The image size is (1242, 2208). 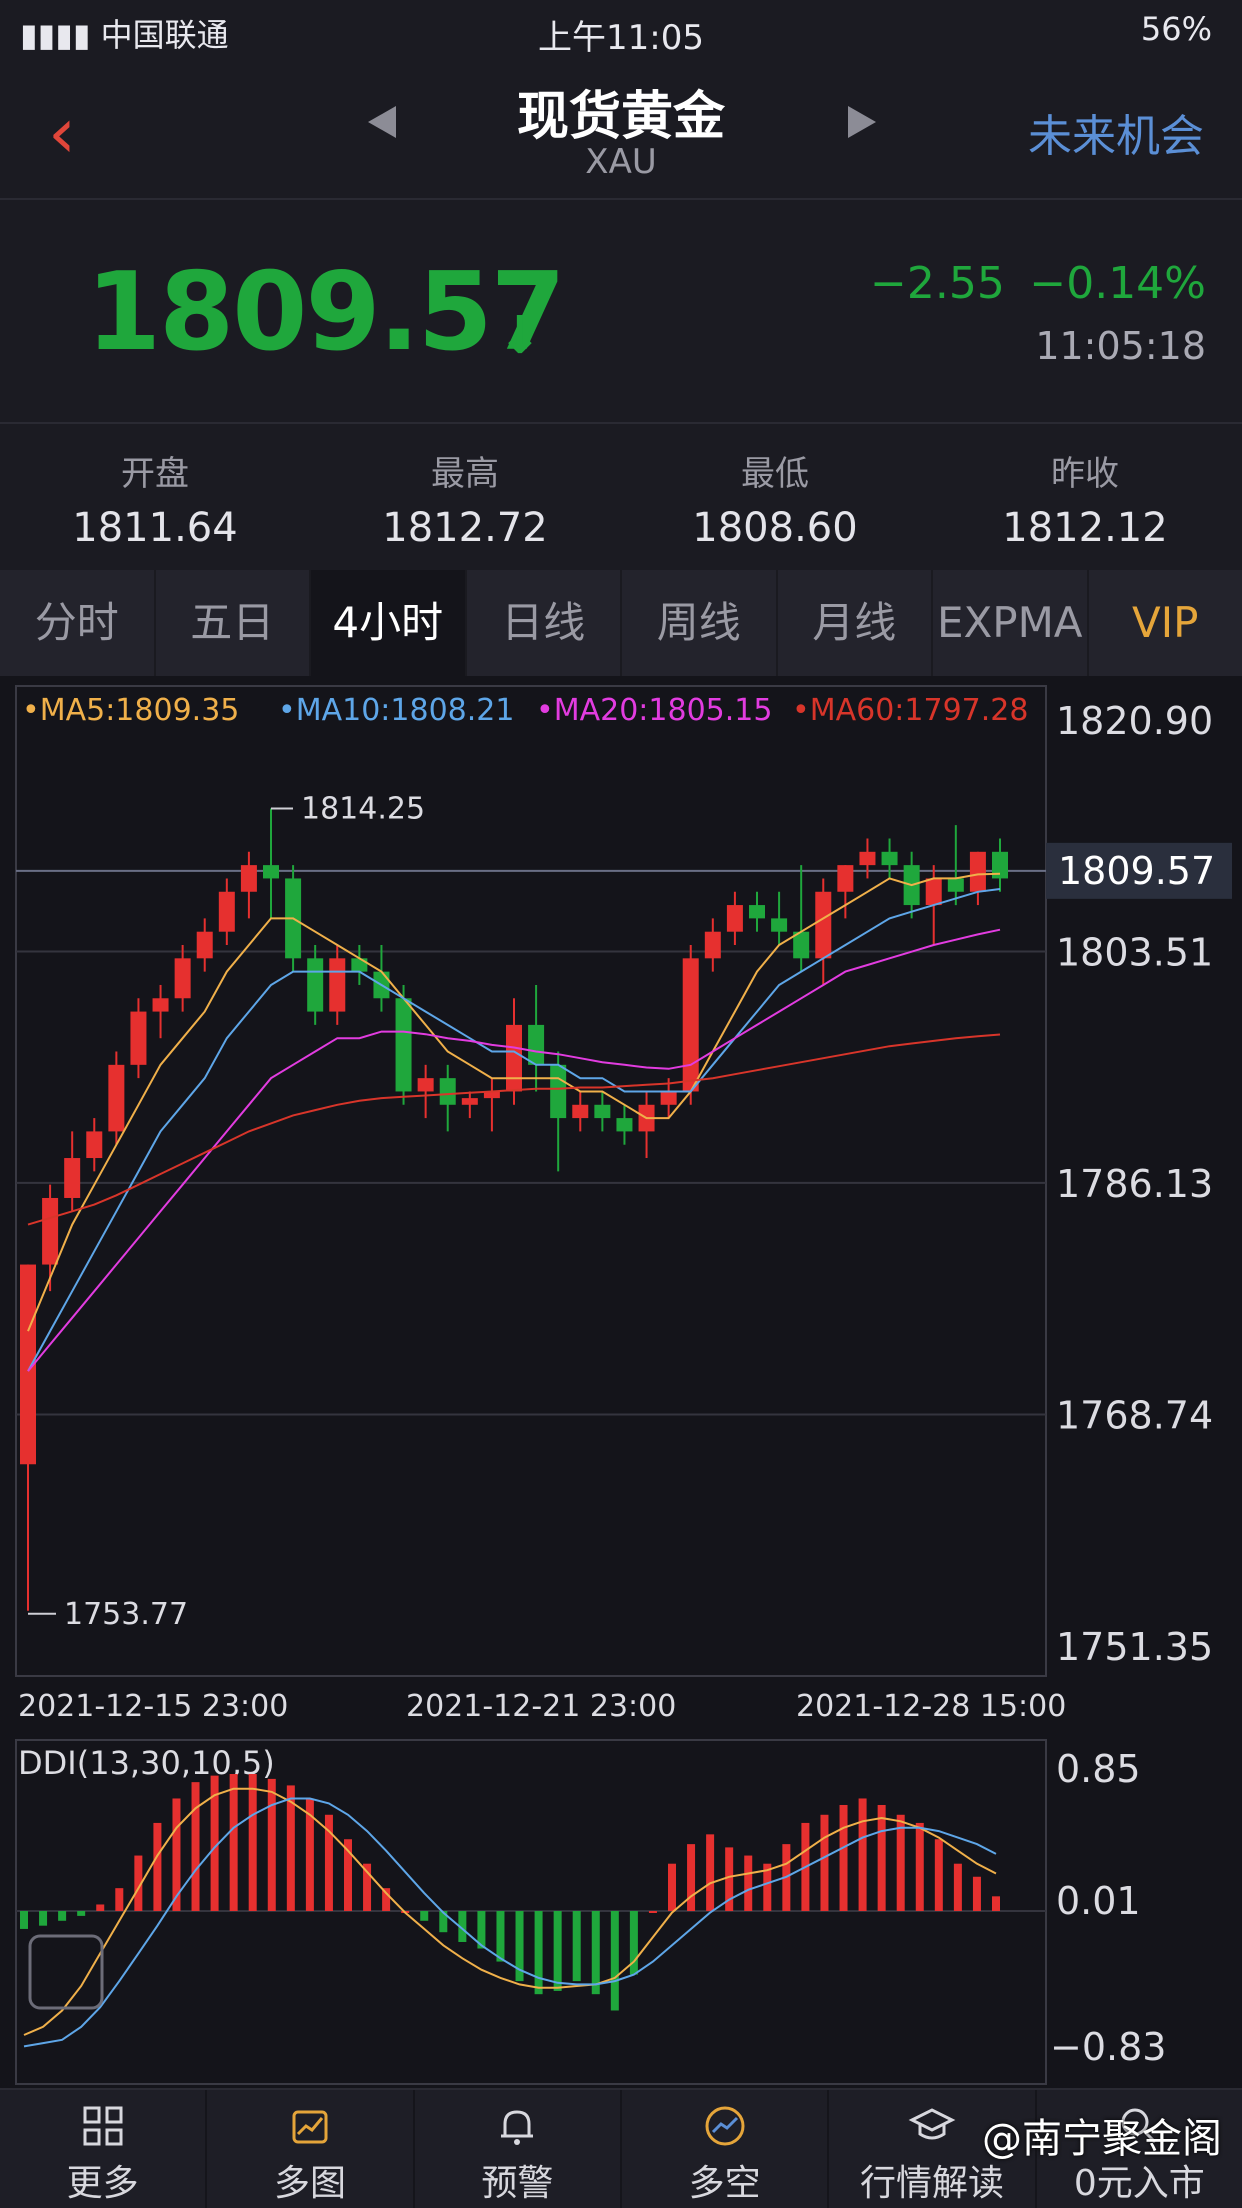 What do you see at coordinates (1139, 2149) in the screenshot?
I see `nav-open-account: 0元入市` at bounding box center [1139, 2149].